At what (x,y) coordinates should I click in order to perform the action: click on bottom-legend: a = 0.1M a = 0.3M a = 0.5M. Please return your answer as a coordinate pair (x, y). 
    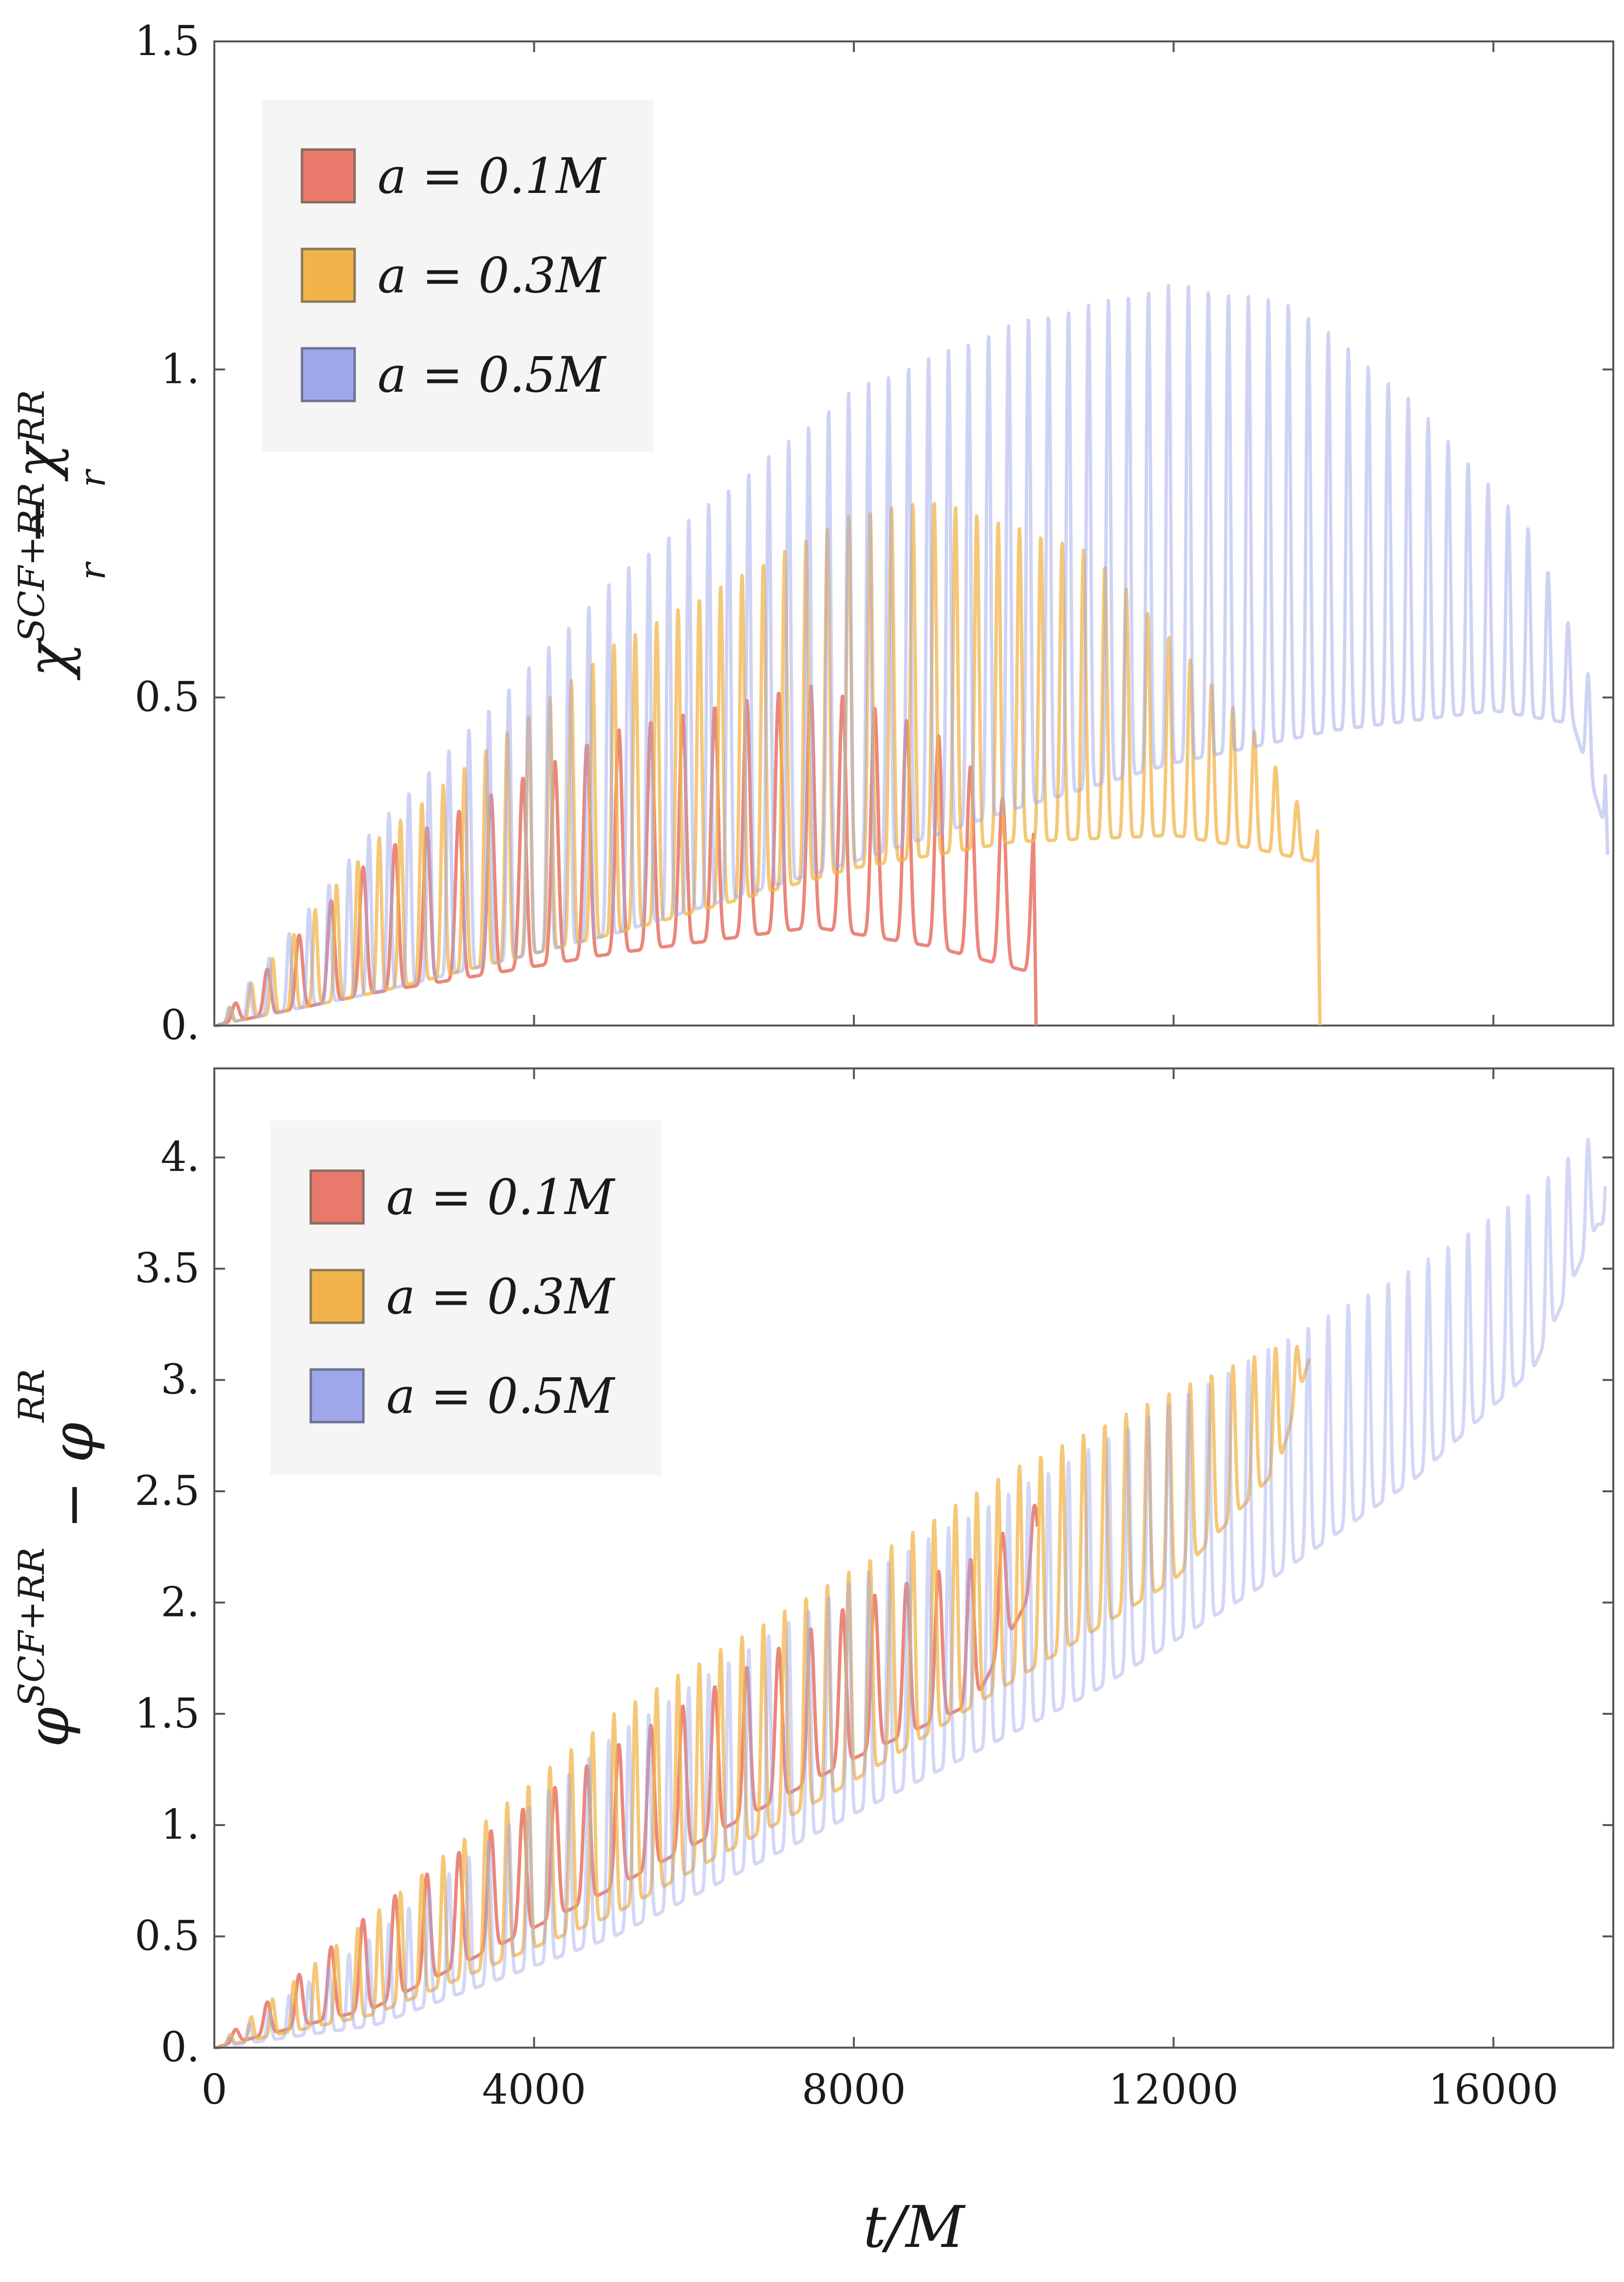
    Looking at the image, I should click on (465, 1298).